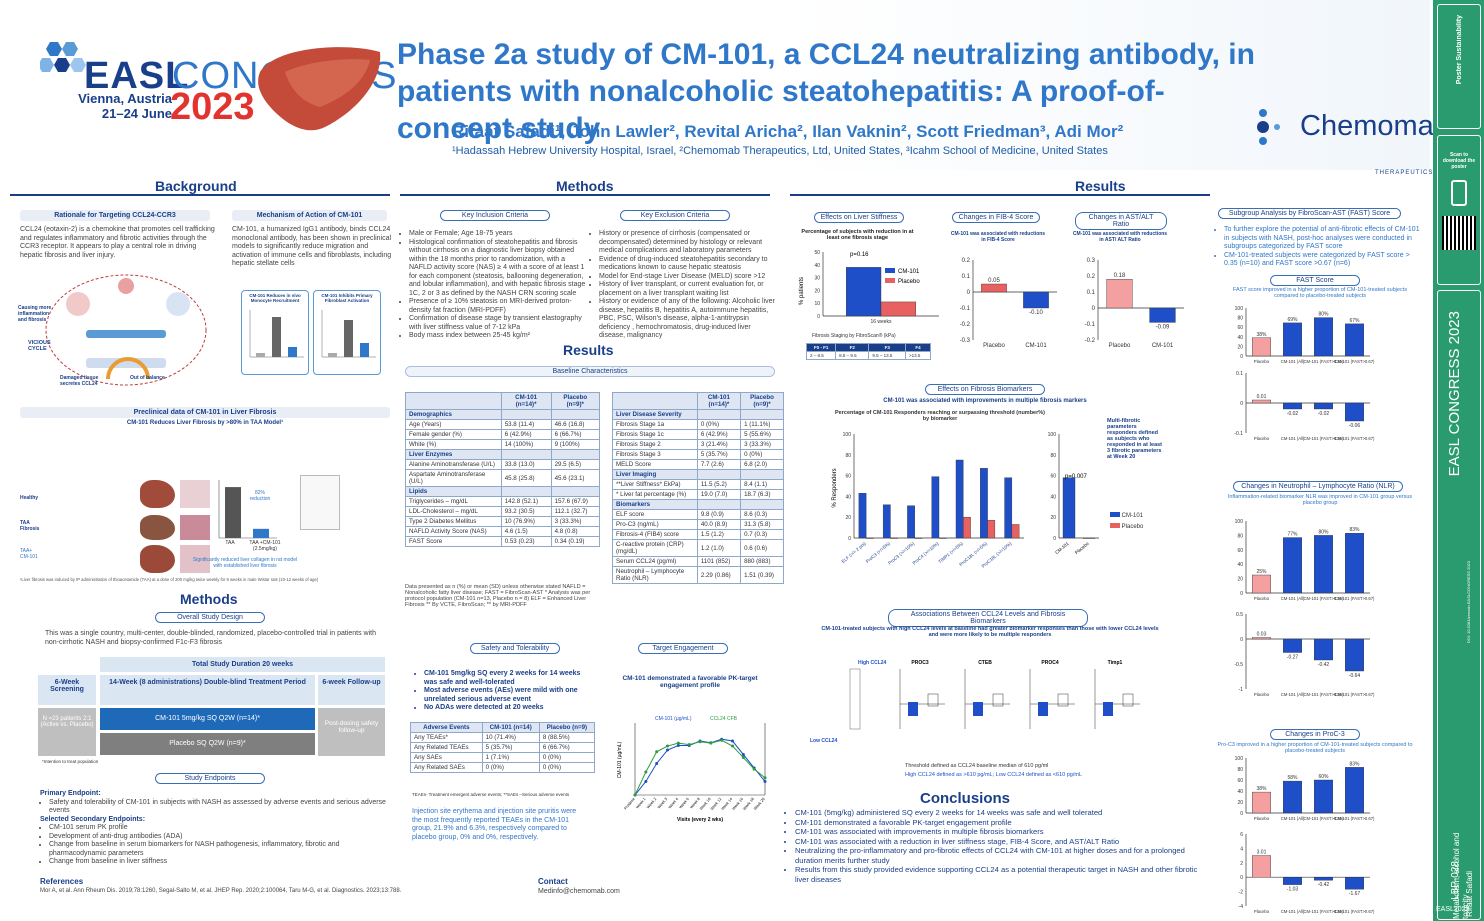 The height and width of the screenshot is (921, 1484). I want to click on y-axis-label: % patients, so click(802, 291).